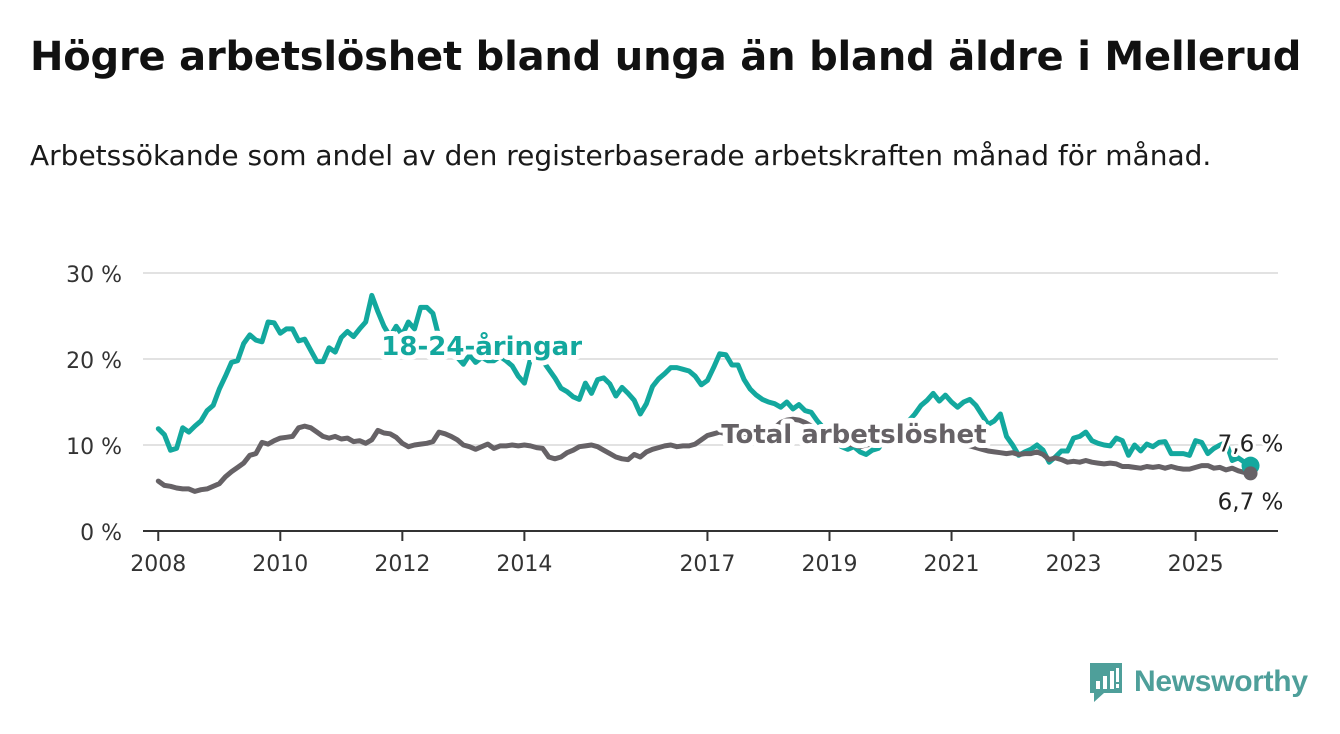 The image size is (1340, 734). What do you see at coordinates (524, 564) in the screenshot?
I see `x-tick-label: 2014` at bounding box center [524, 564].